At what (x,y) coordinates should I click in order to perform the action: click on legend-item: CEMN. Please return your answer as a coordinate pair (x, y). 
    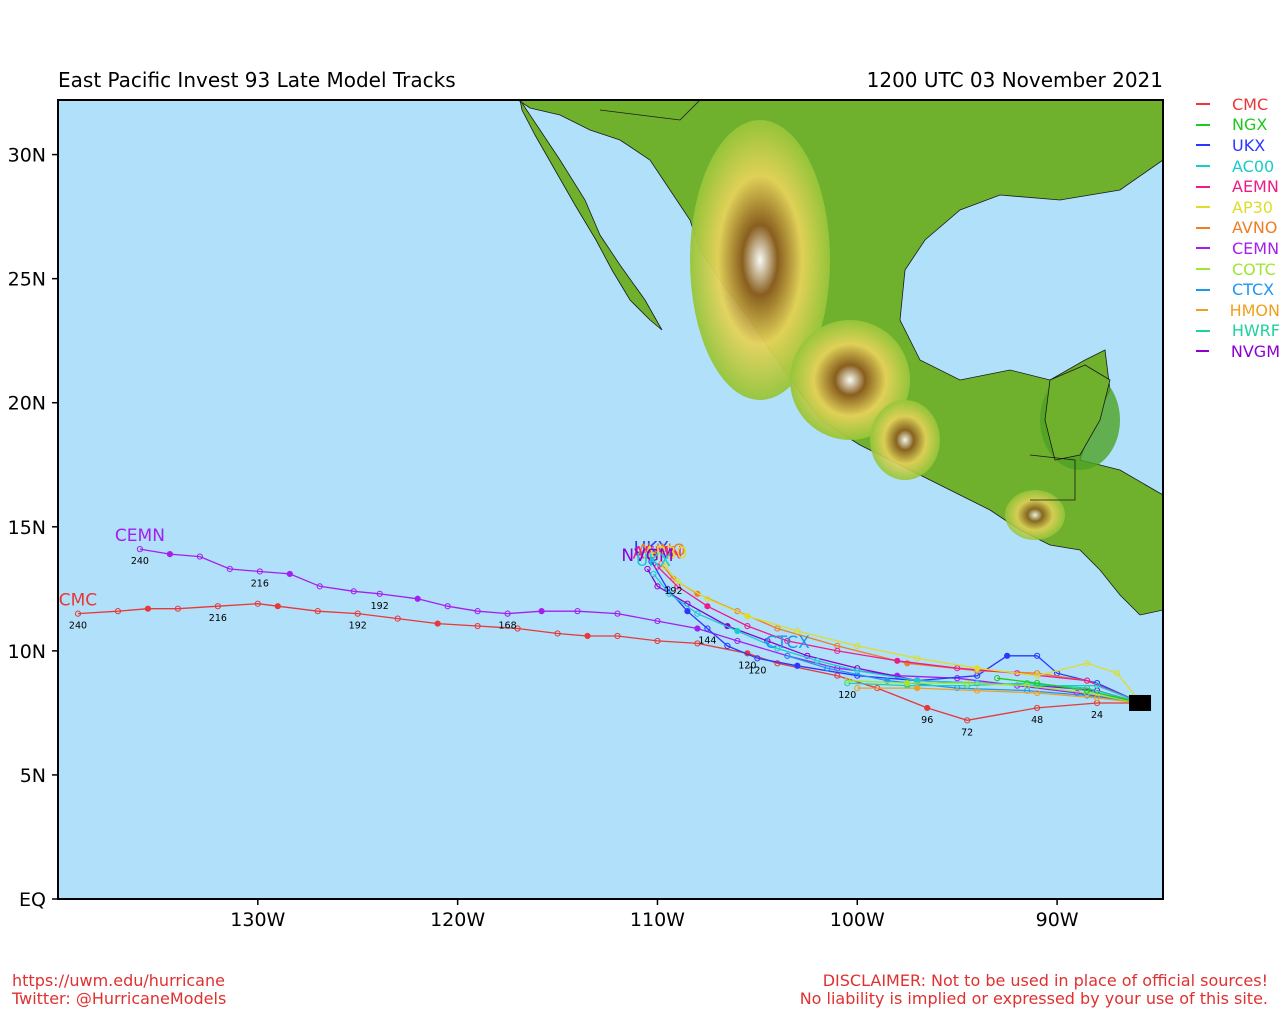
    Looking at the image, I should click on (1238, 248).